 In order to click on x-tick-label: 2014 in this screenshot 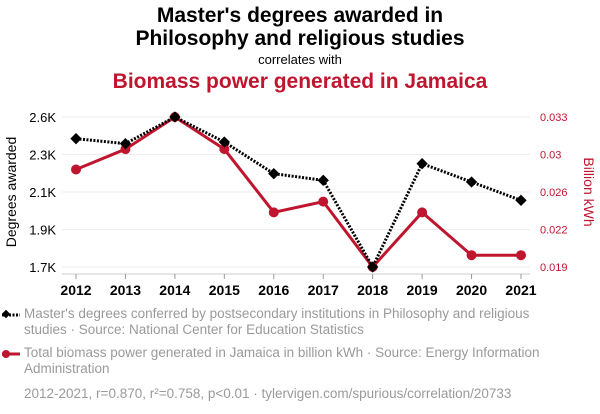, I will do `click(174, 290)`.